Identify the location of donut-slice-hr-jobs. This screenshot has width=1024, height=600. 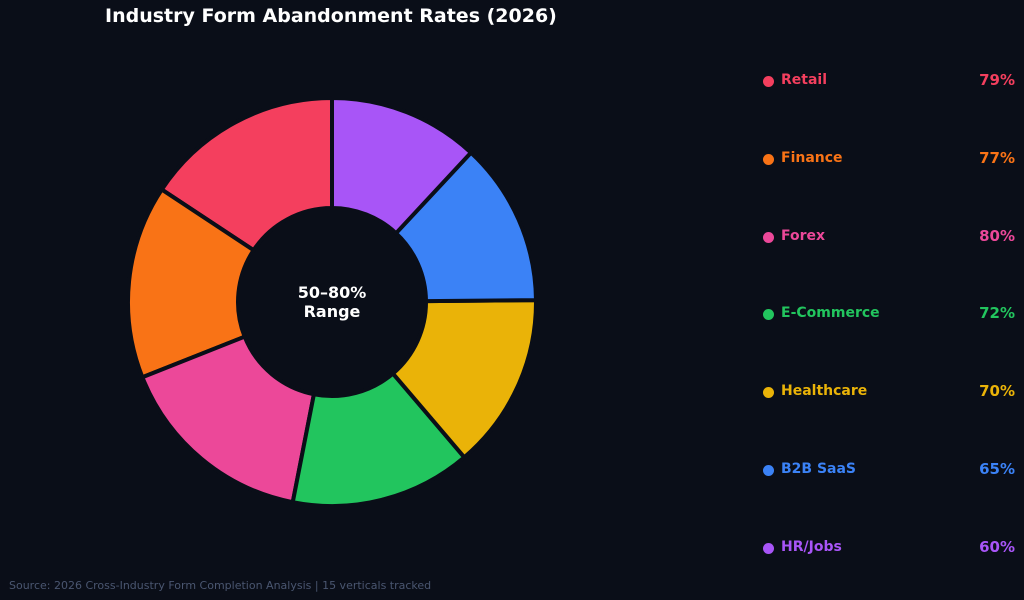
(401, 166).